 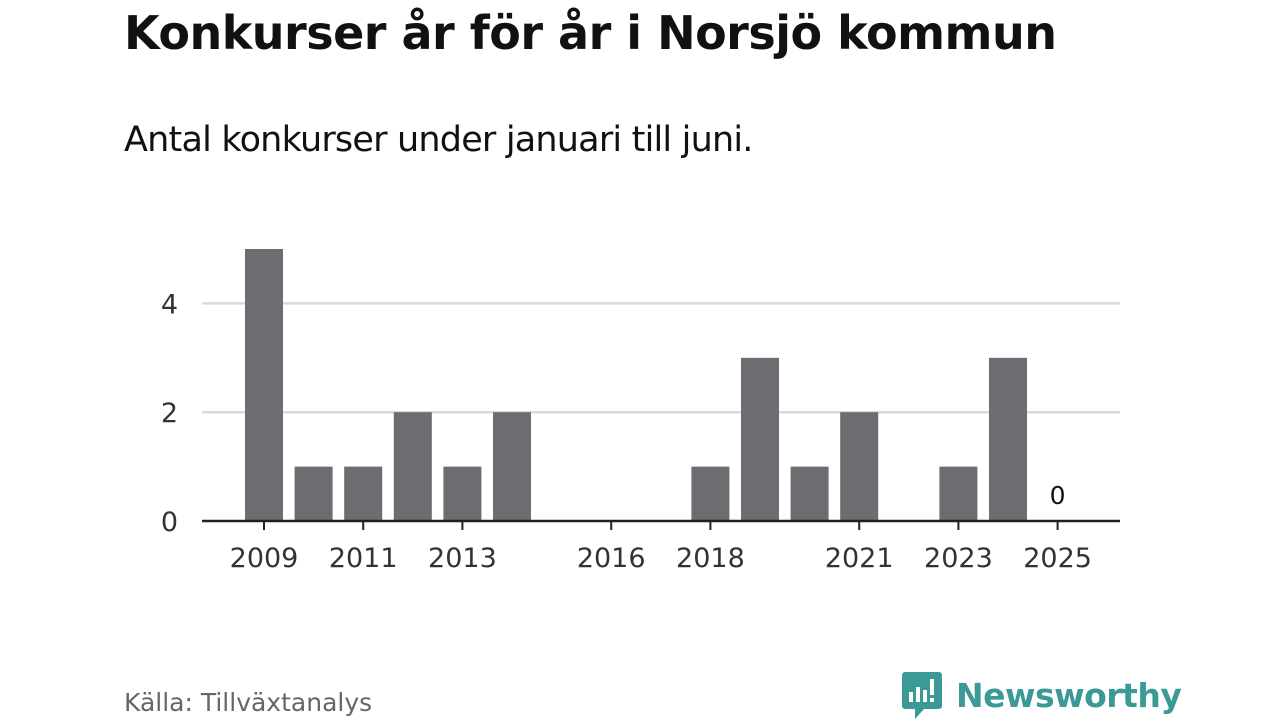 I want to click on brand-name: Newsworthy, so click(x=1069, y=695).